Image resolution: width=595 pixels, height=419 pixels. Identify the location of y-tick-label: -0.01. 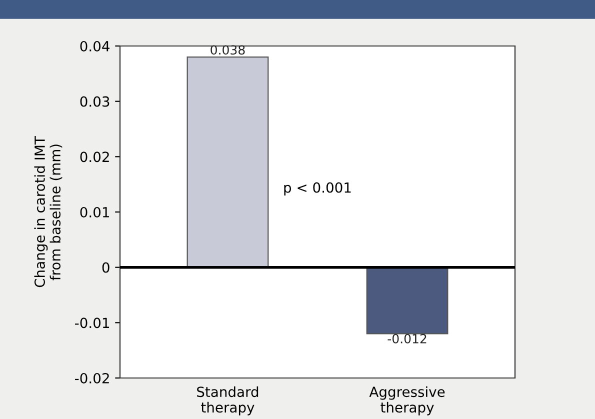
(92, 323).